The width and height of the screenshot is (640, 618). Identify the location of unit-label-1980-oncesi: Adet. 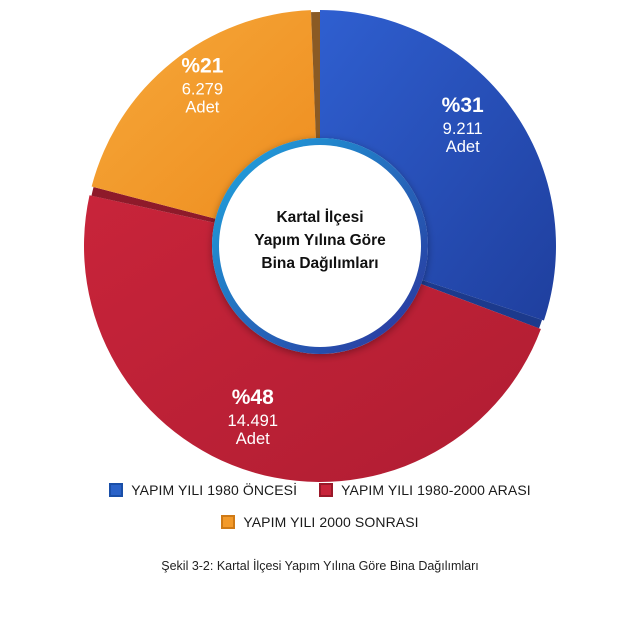
(463, 147).